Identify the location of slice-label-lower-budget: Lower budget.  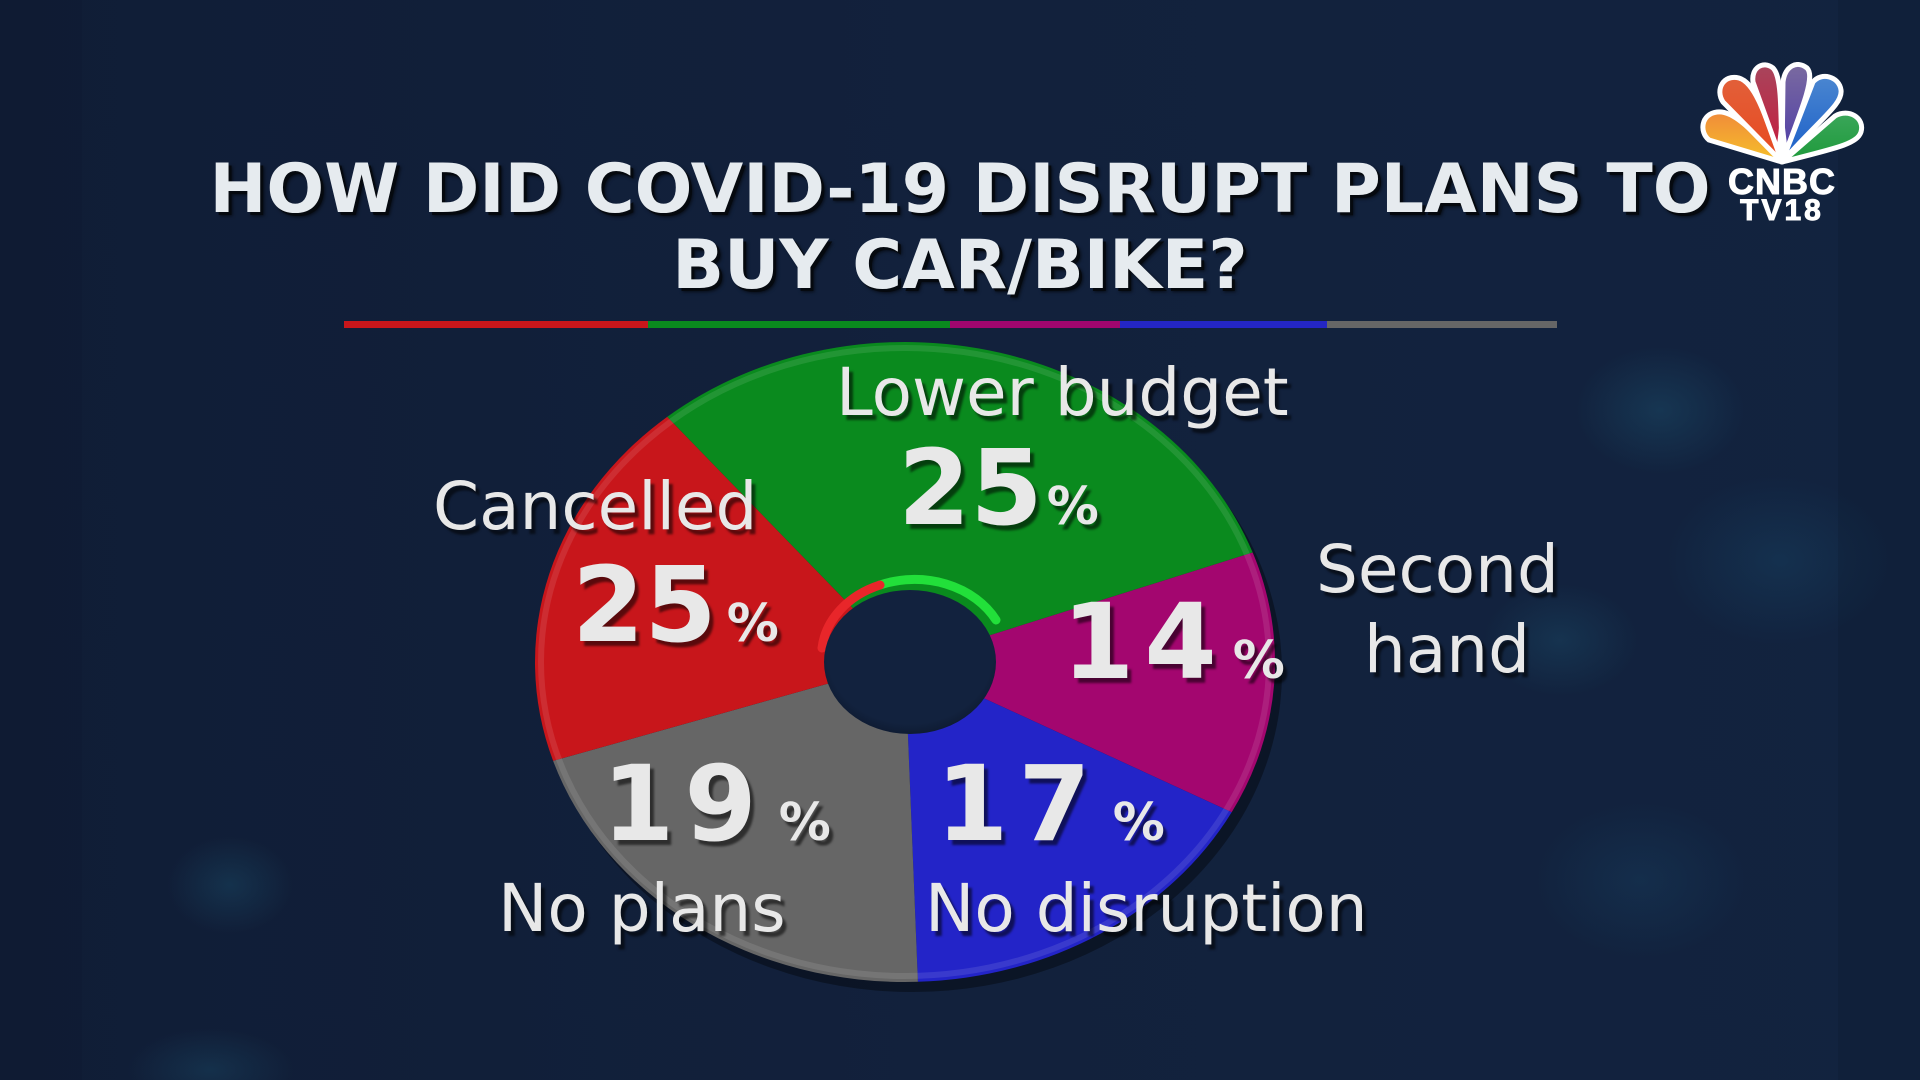
(1062, 392).